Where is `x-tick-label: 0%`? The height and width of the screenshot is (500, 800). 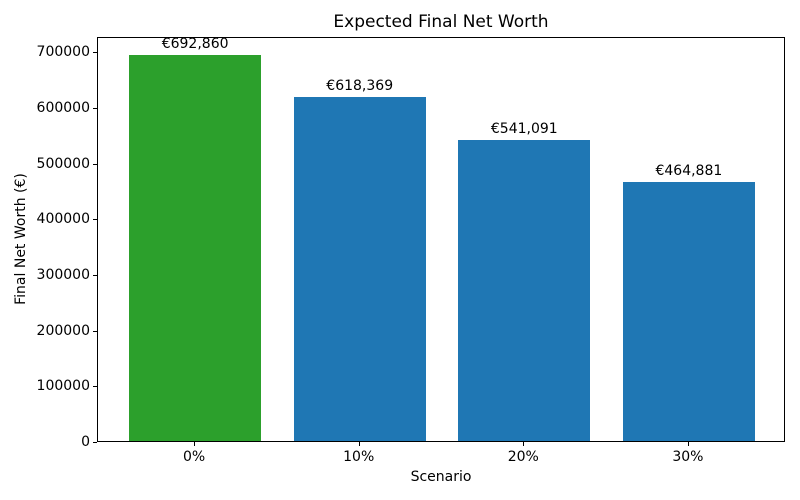 x-tick-label: 0% is located at coordinates (194, 457).